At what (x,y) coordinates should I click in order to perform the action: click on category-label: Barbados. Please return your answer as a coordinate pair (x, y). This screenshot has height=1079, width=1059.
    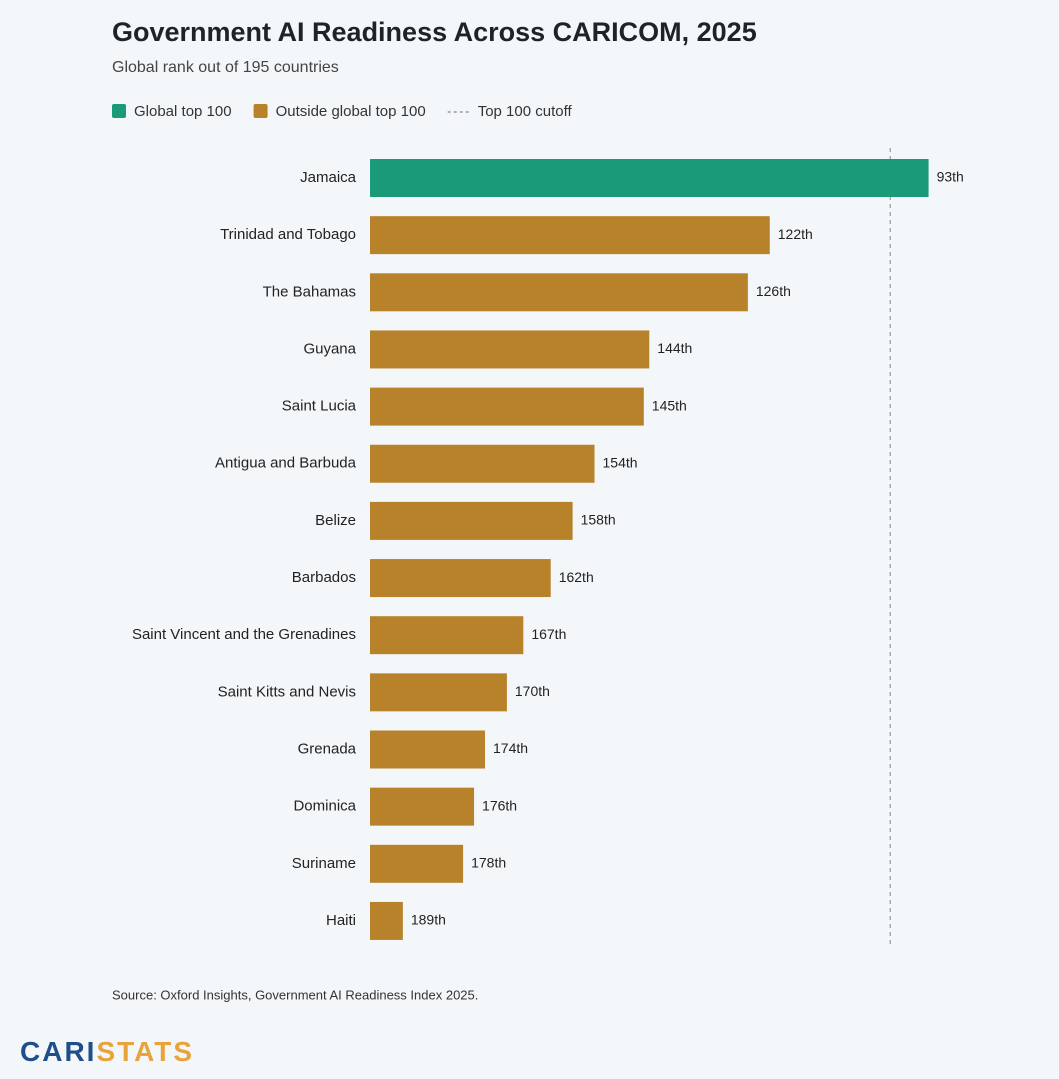
    Looking at the image, I should click on (324, 577).